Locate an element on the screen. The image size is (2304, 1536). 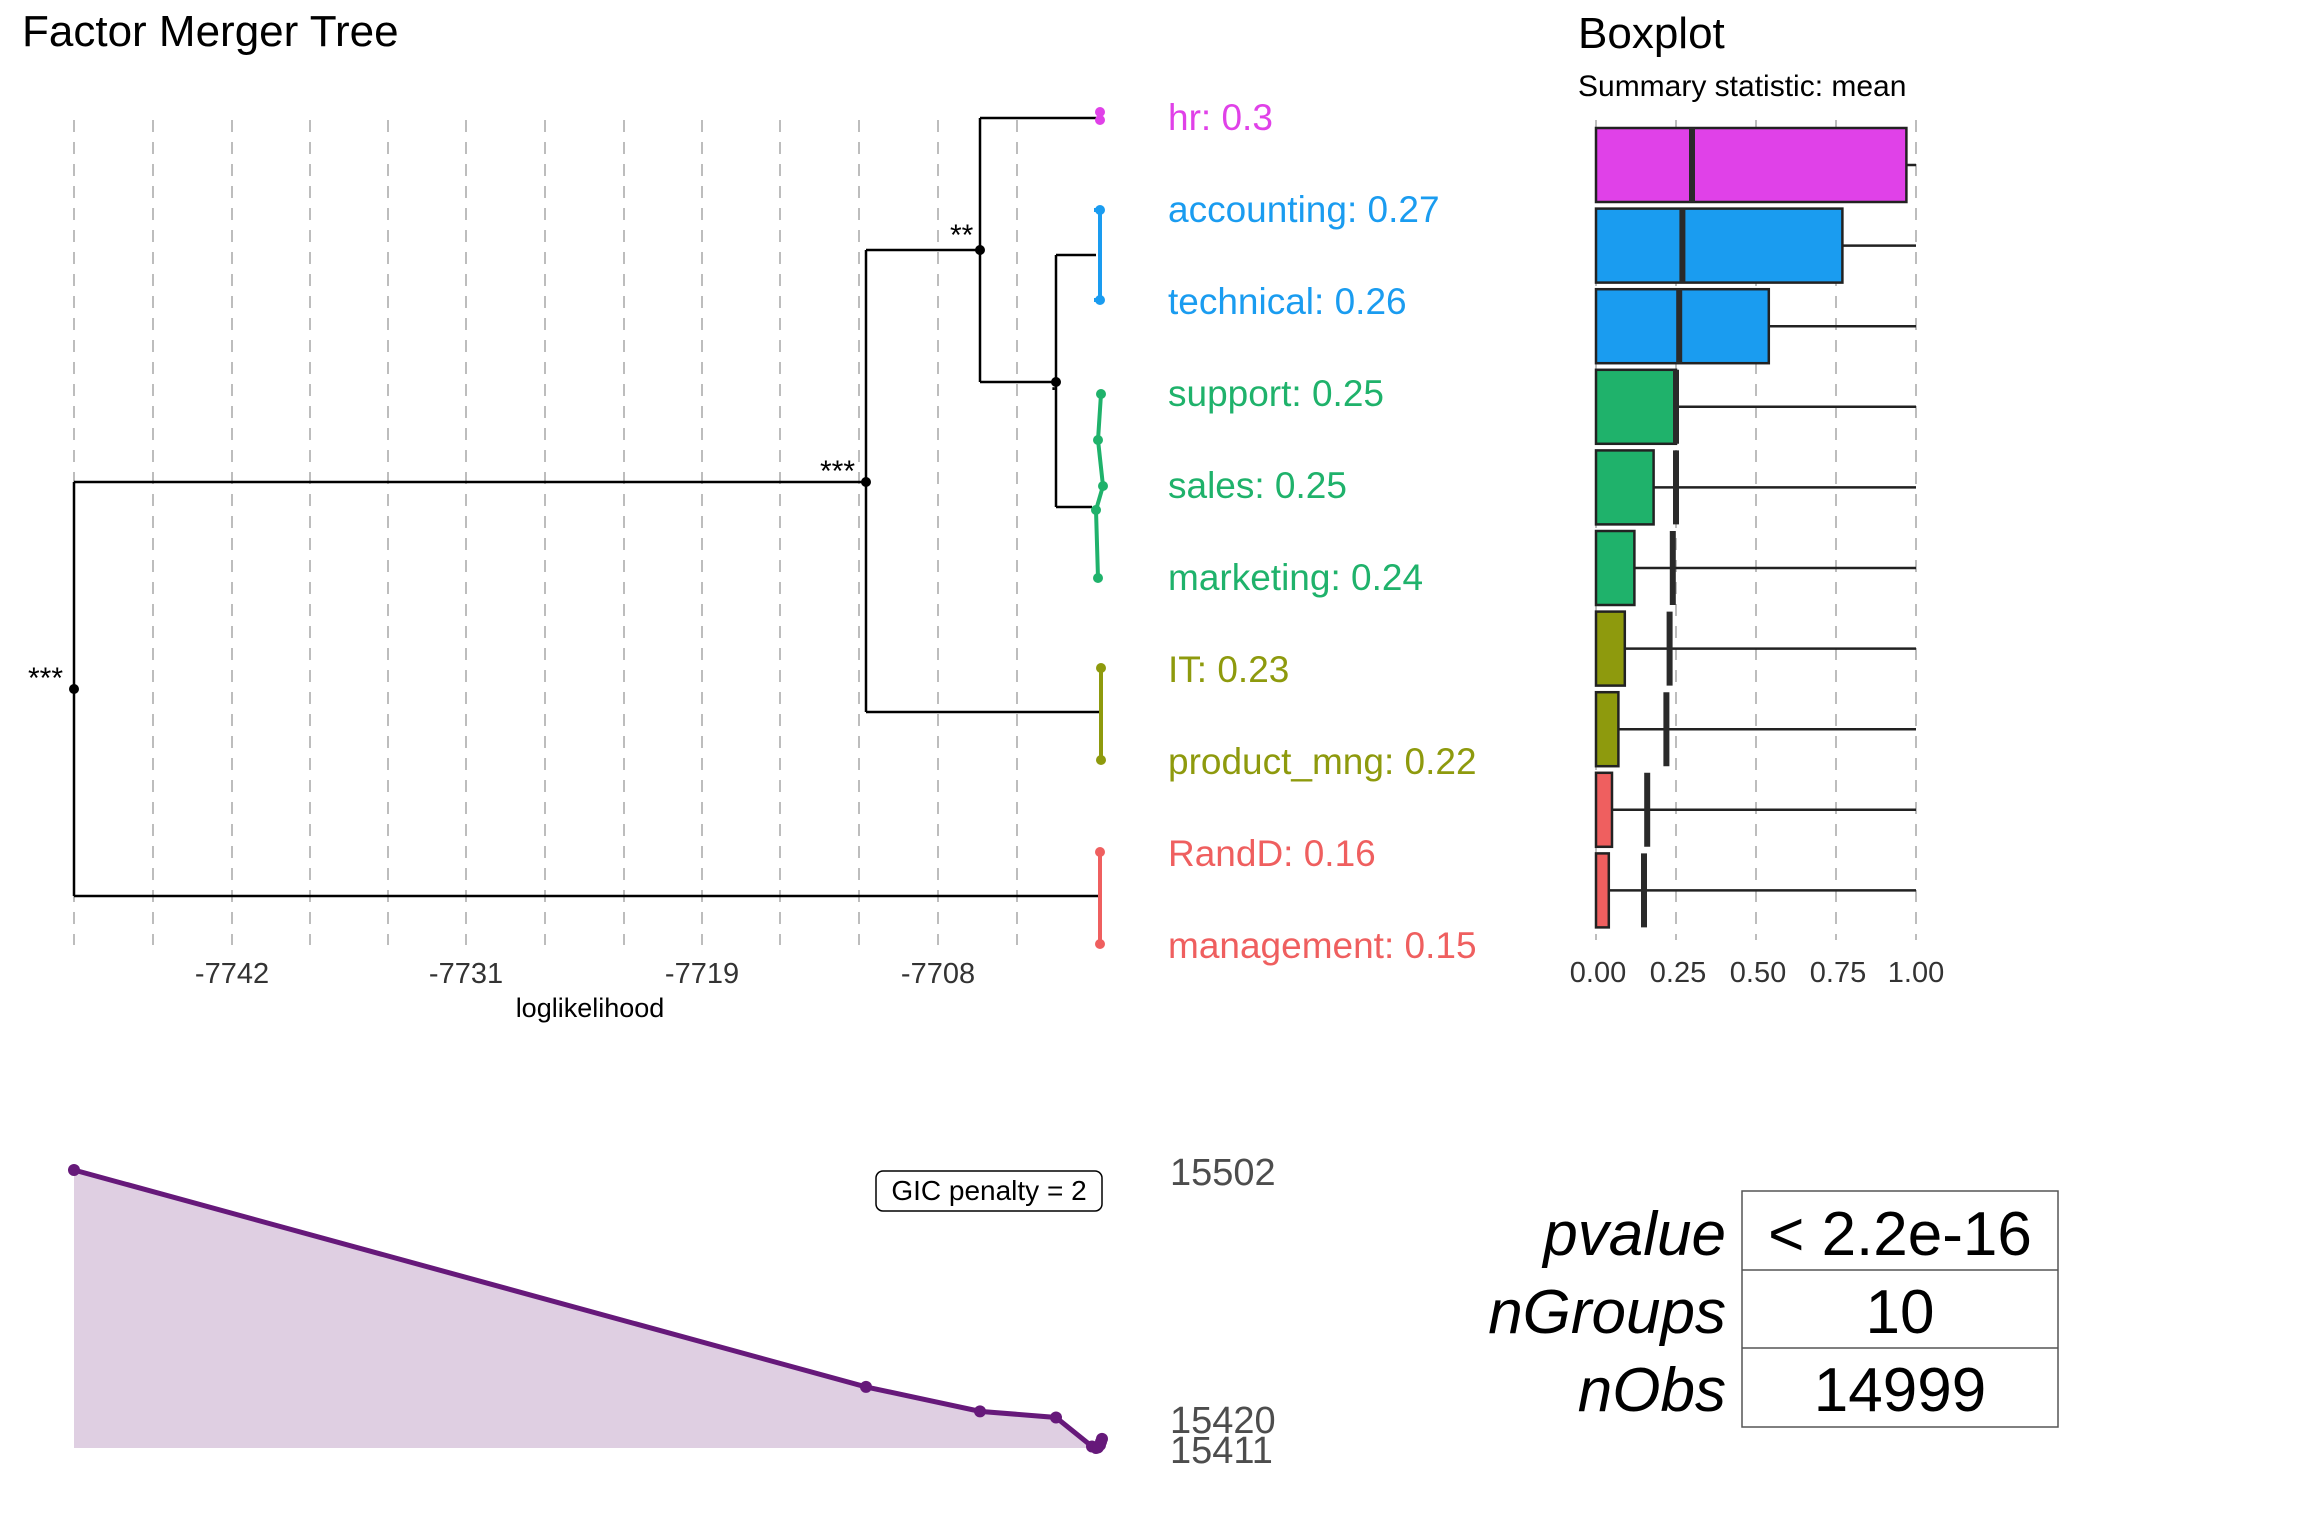
group-label-technical: technical: 0.26 is located at coordinates (1287, 301).